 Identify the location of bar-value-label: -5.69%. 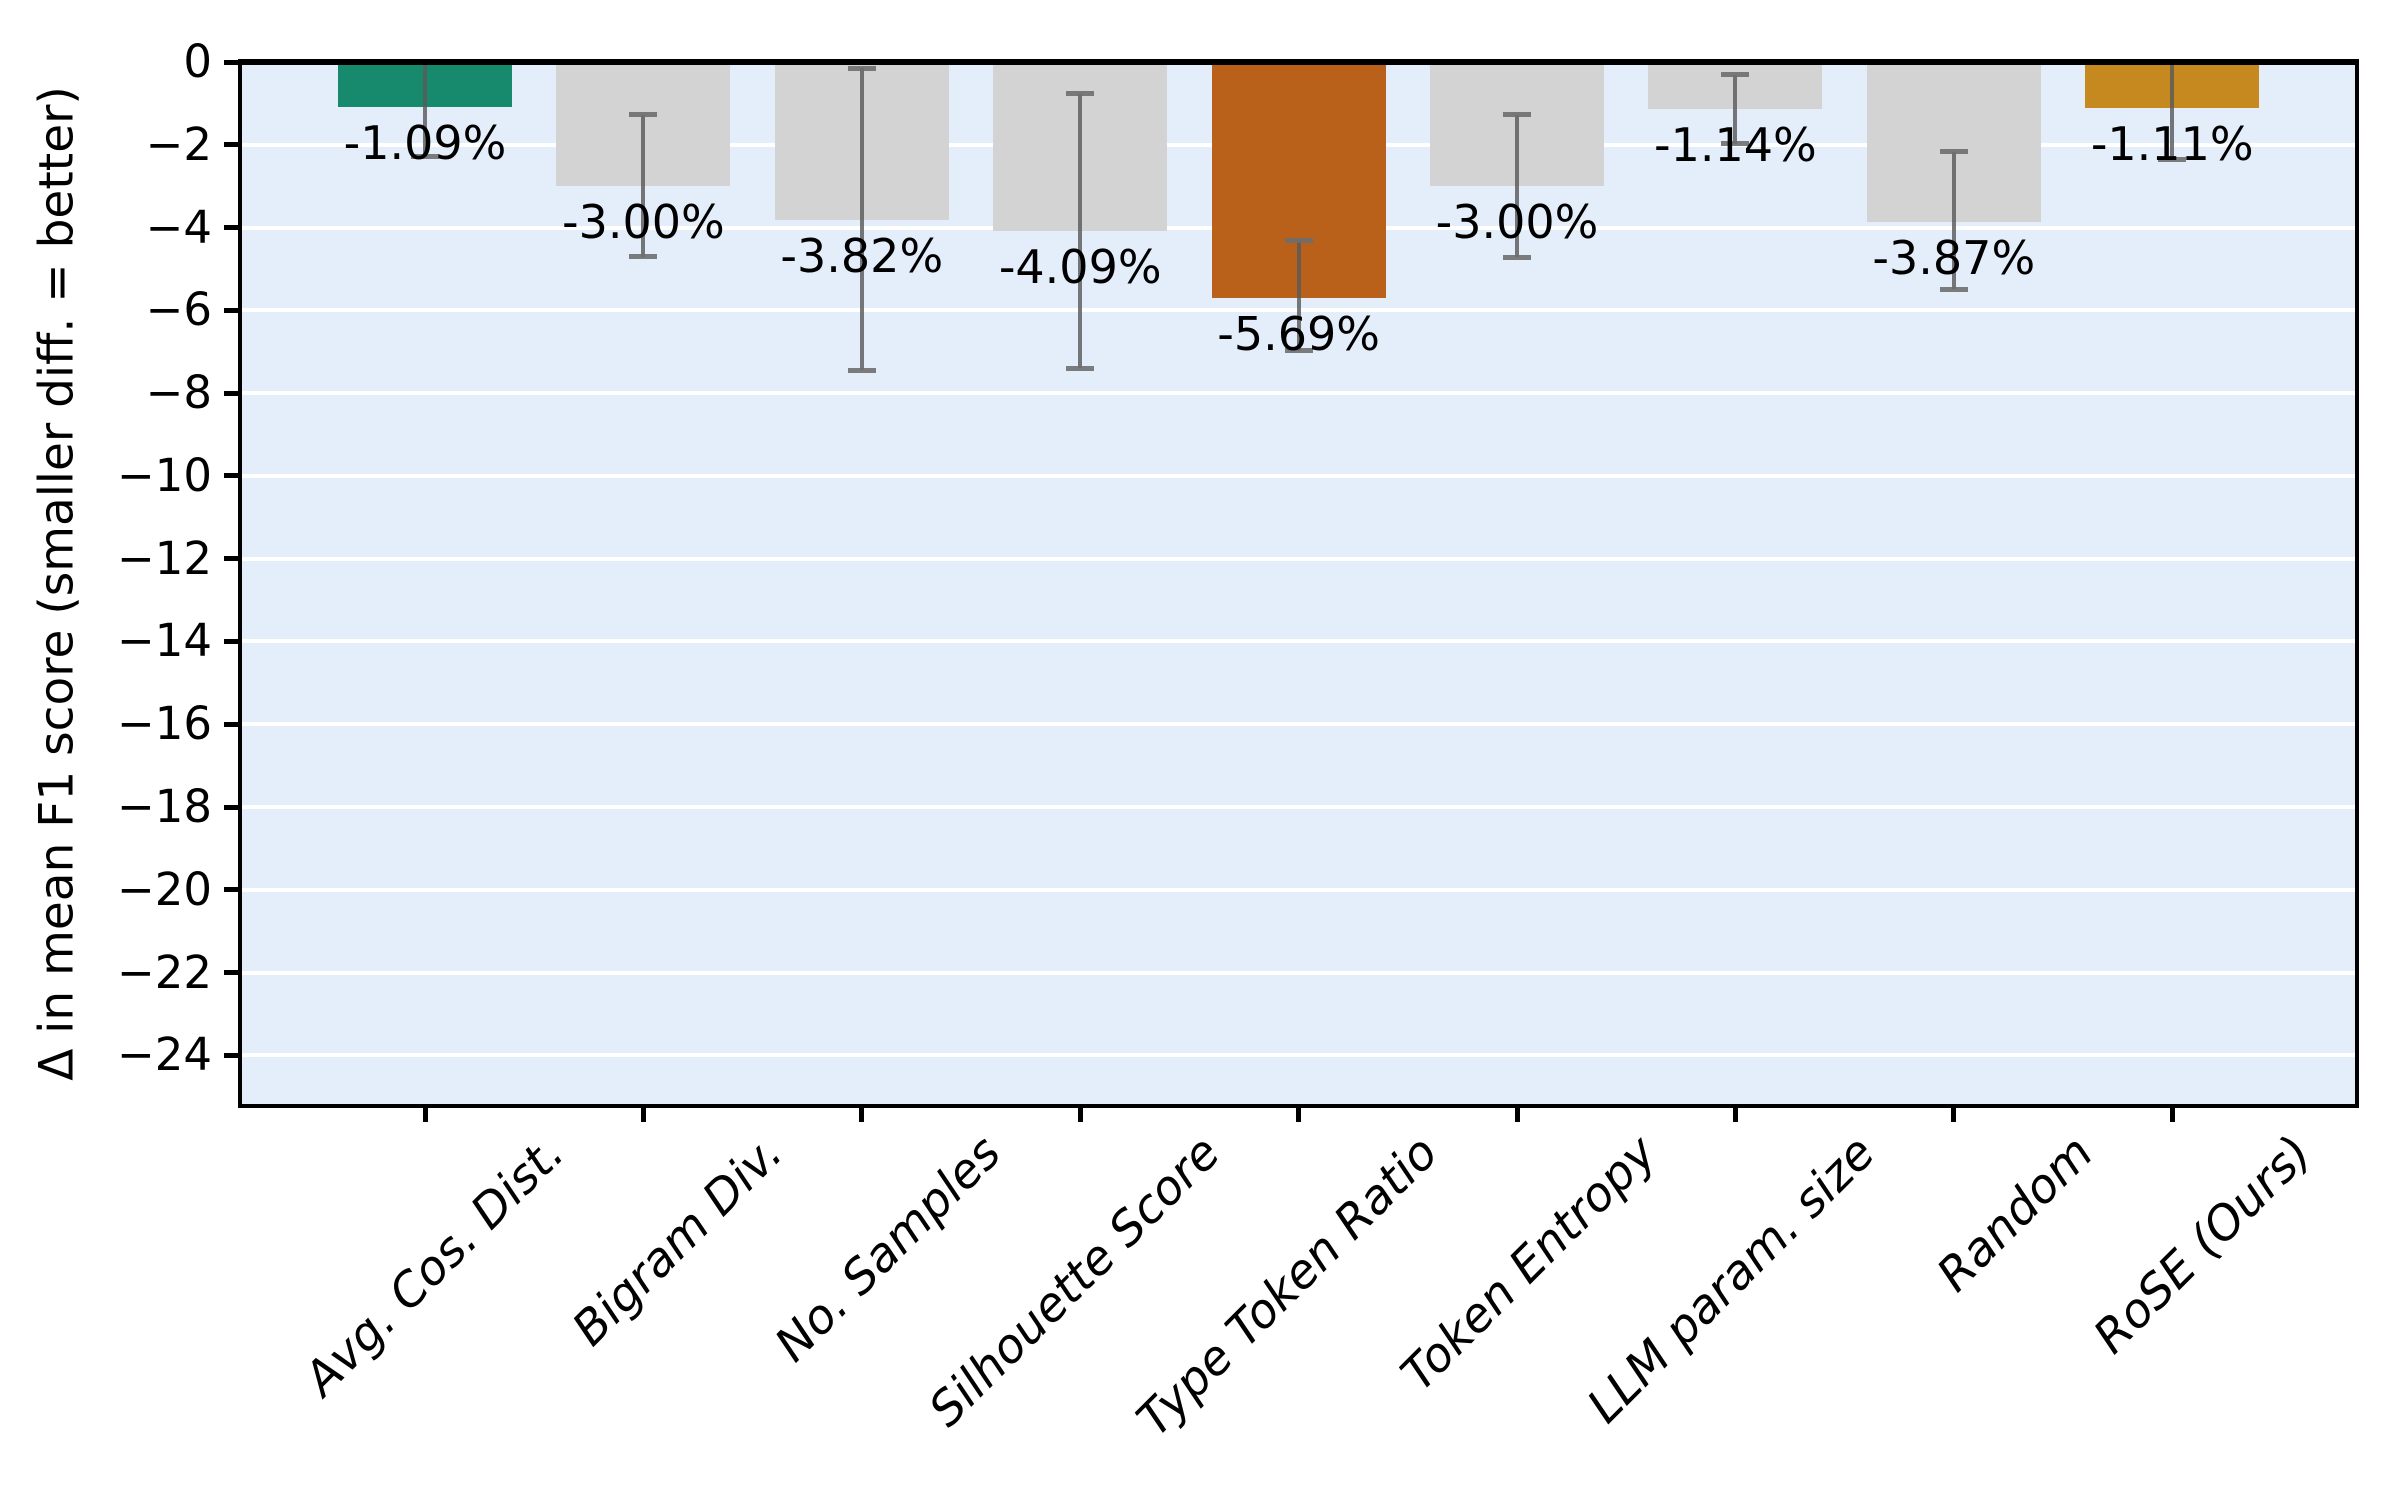
(1298, 333).